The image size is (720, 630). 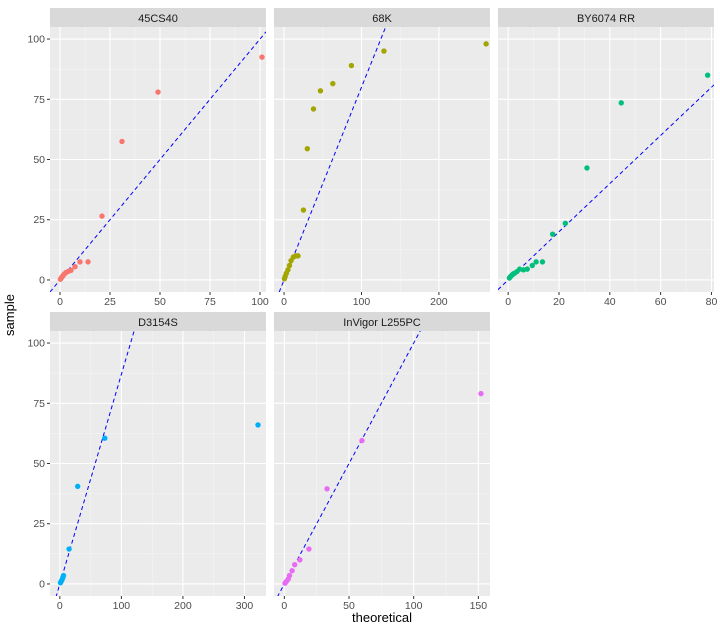 What do you see at coordinates (559, 302) in the screenshot?
I see `x-tick-label: 20` at bounding box center [559, 302].